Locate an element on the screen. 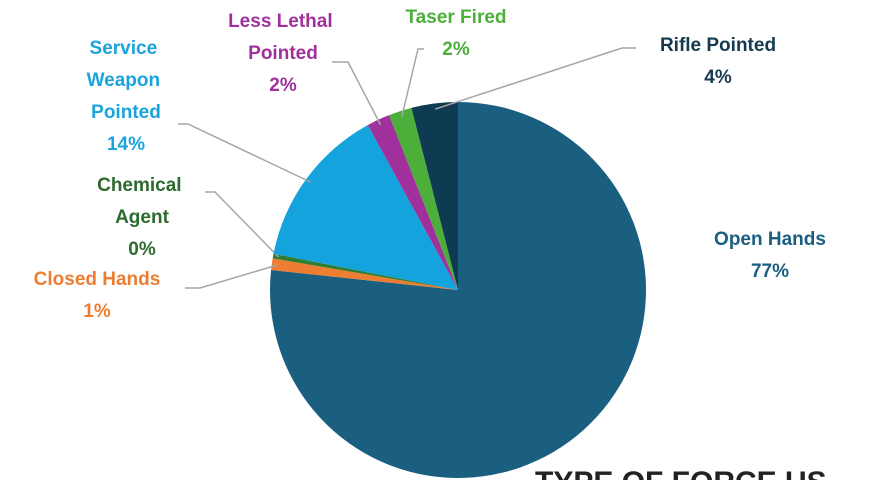 Image resolution: width=874 pixels, height=480 pixels. slice-label: Chemical Agent is located at coordinates (142, 201).